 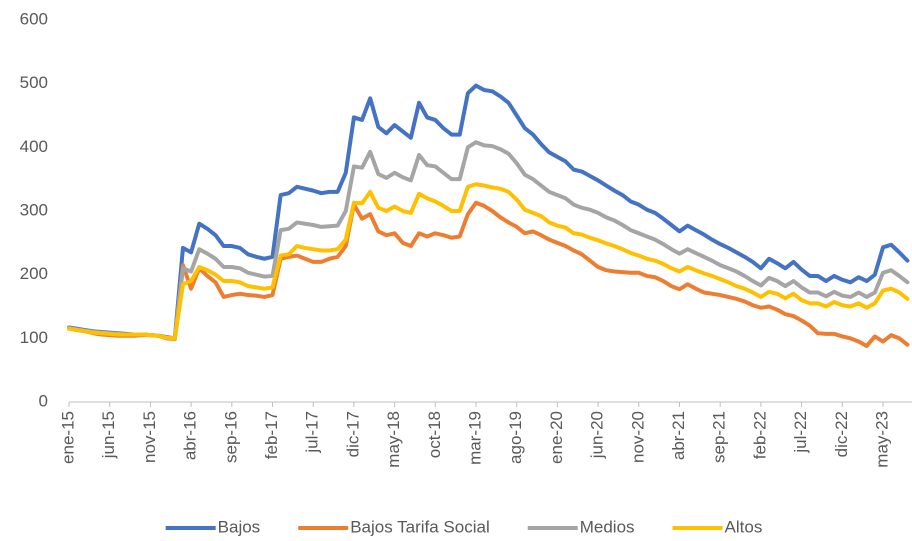 I want to click on x-tick-label: ene-15, so click(x=67, y=437).